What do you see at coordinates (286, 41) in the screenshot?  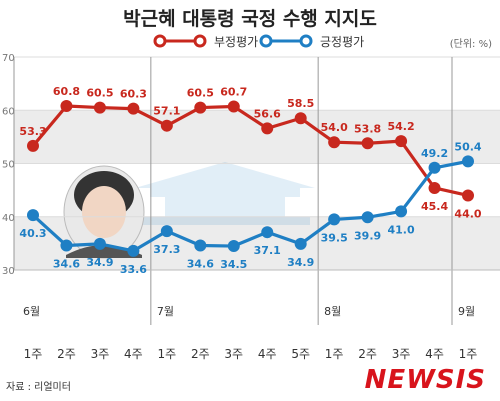 I see `legend-positive-swatch` at bounding box center [286, 41].